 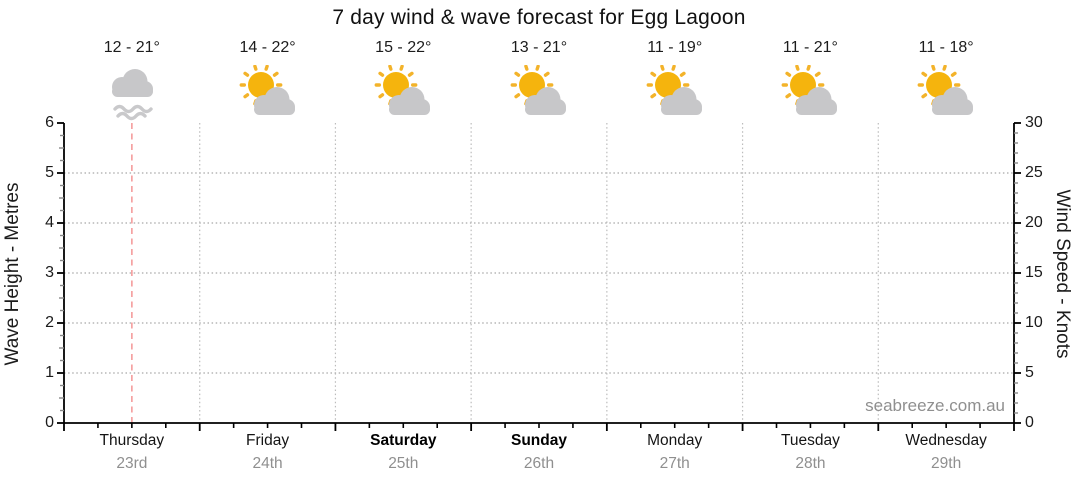 What do you see at coordinates (267, 47) in the screenshot?
I see `temp-range-label: 14 - 22°` at bounding box center [267, 47].